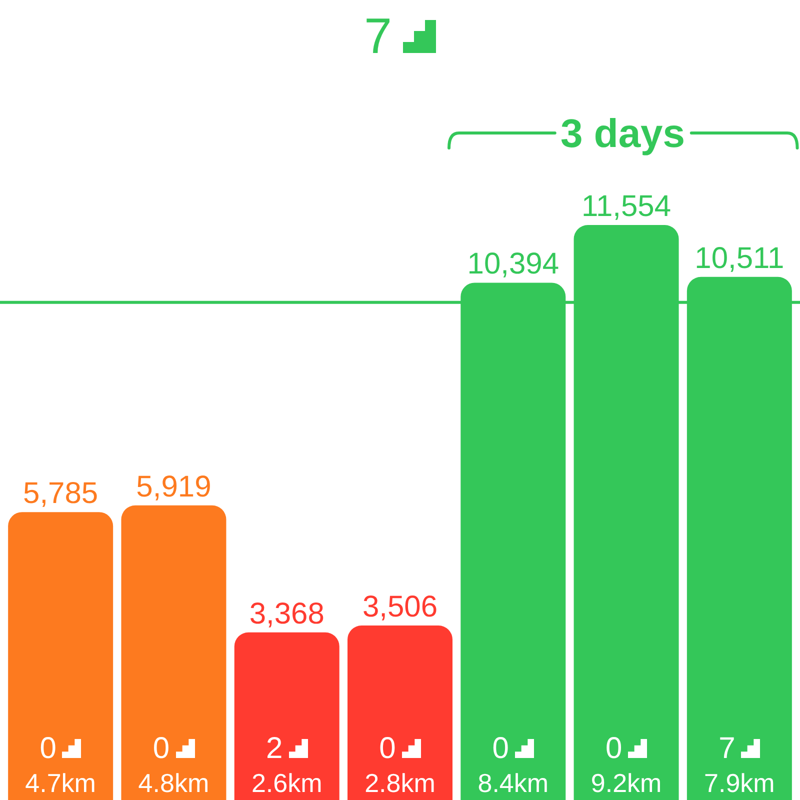 The height and width of the screenshot is (800, 800). Describe the element at coordinates (513, 264) in the screenshot. I see `data-label: 10,394` at that location.